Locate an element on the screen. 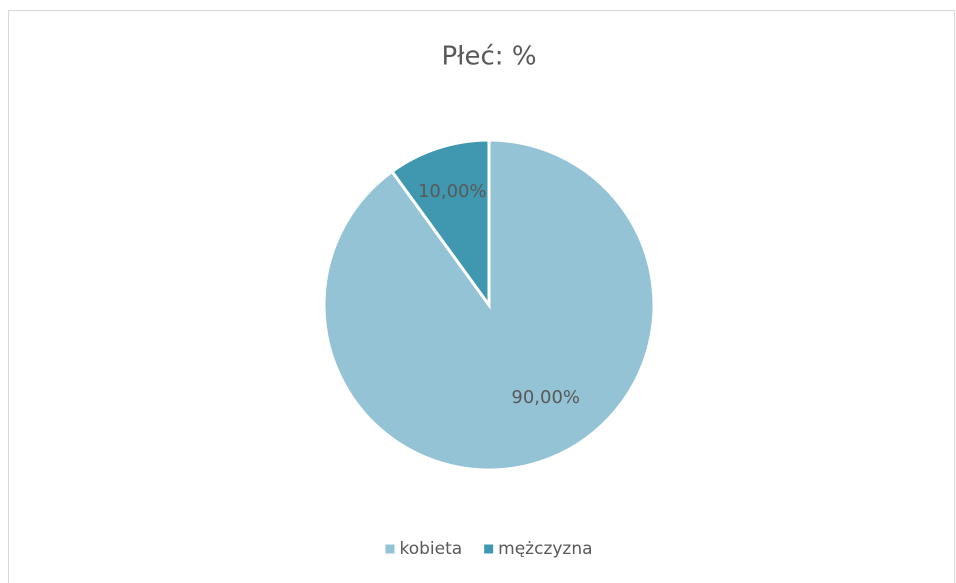 The width and height of the screenshot is (956, 583). pie-slice is located at coordinates (440, 224).